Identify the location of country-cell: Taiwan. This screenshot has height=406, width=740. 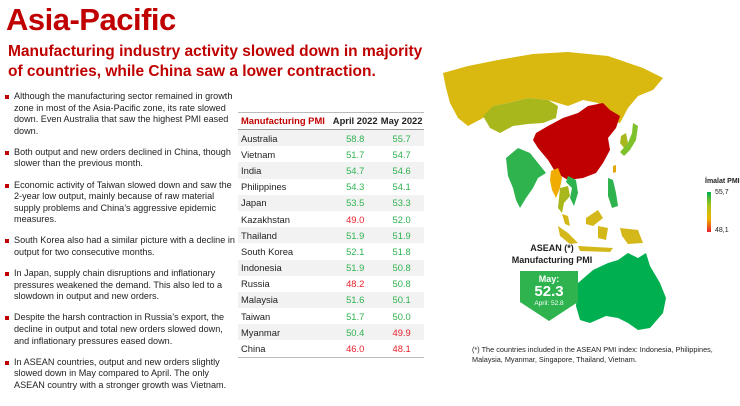
(256, 316).